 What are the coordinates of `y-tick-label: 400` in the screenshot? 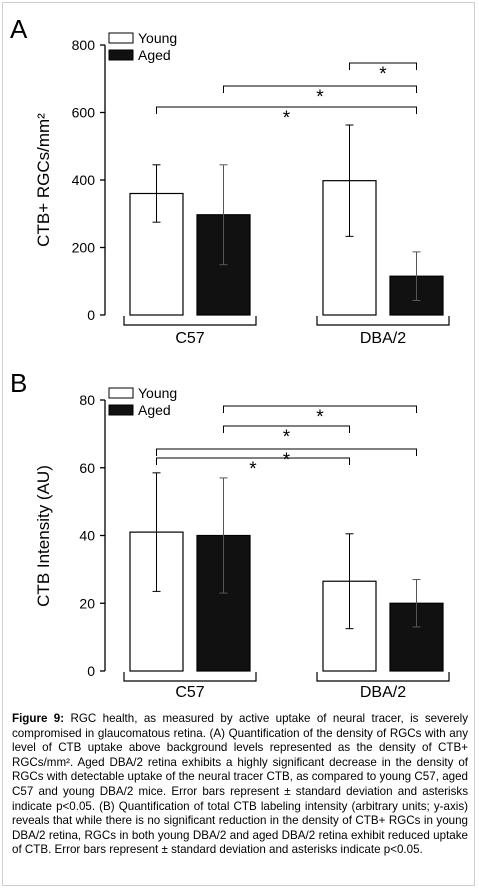 It's located at (84, 180).